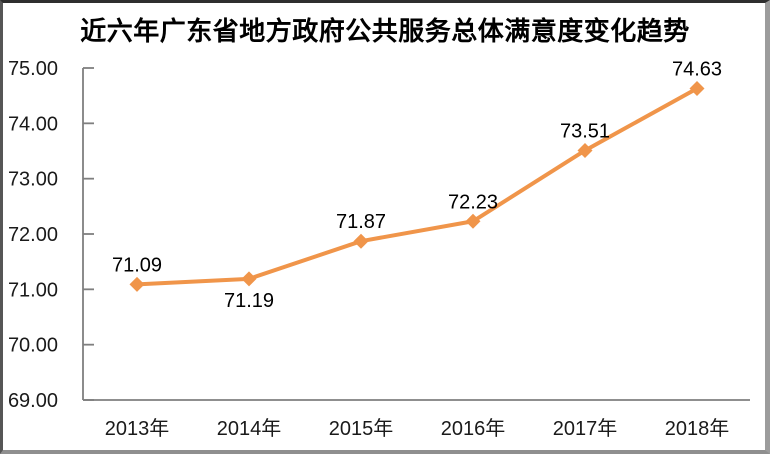  Describe the element at coordinates (361, 428) in the screenshot. I see `x-axis-category-label: 2015年` at that location.